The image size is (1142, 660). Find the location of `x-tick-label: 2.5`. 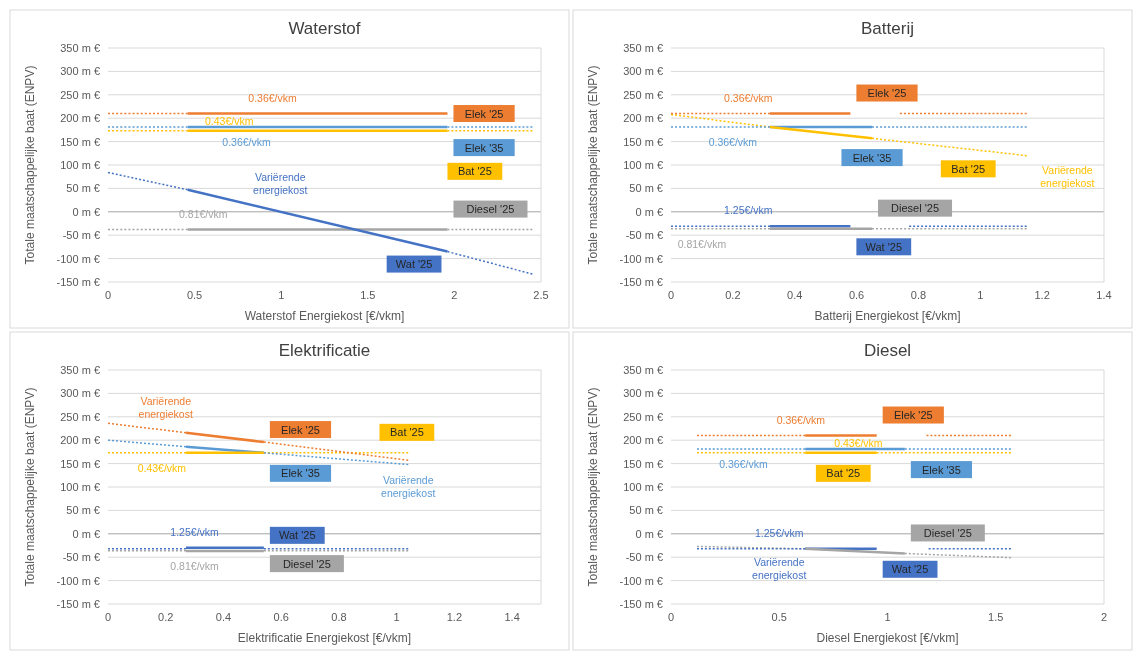

x-tick-label: 2.5 is located at coordinates (541, 295).